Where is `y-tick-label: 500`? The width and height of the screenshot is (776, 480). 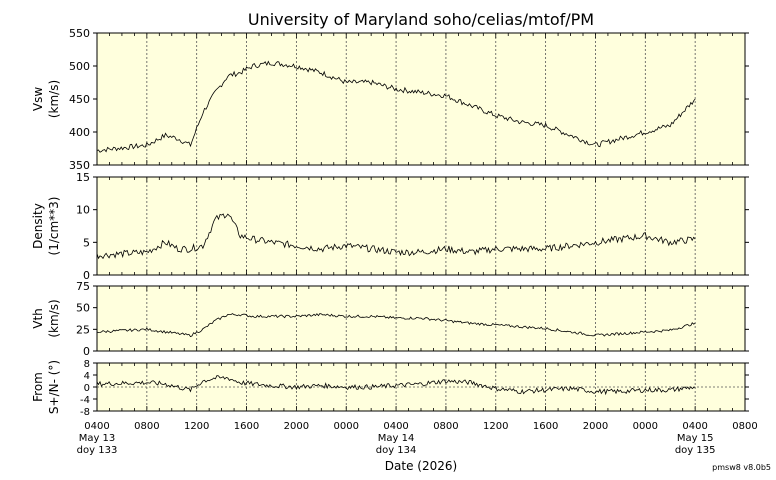 y-tick-label: 500 is located at coordinates (79, 66).